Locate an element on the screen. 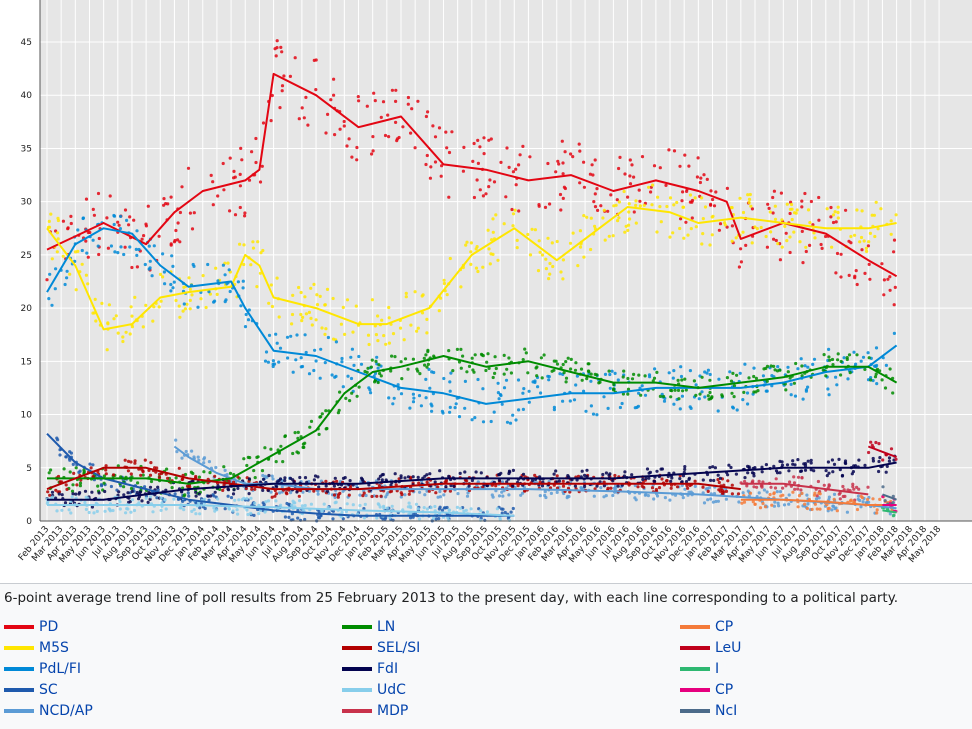 The height and width of the screenshot is (729, 972). trend-line is located at coordinates (472, 481).